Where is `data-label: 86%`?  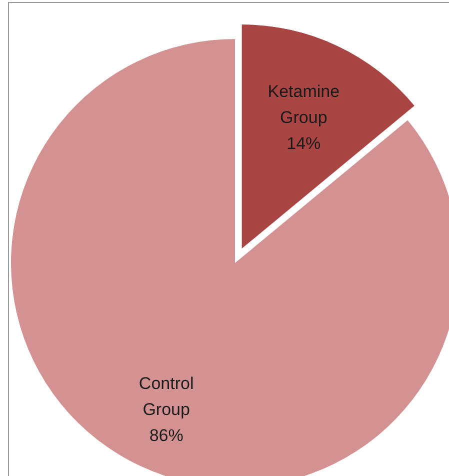
data-label: 86% is located at coordinates (166, 434).